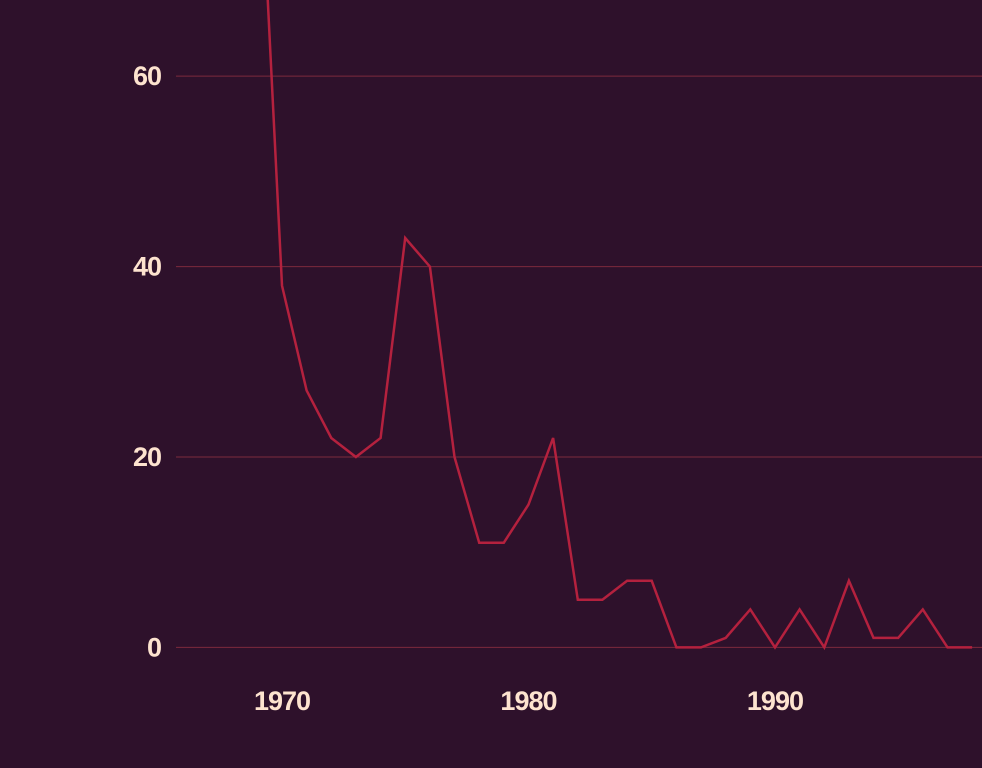  What do you see at coordinates (147, 457) in the screenshot?
I see `y-tick-label: 20` at bounding box center [147, 457].